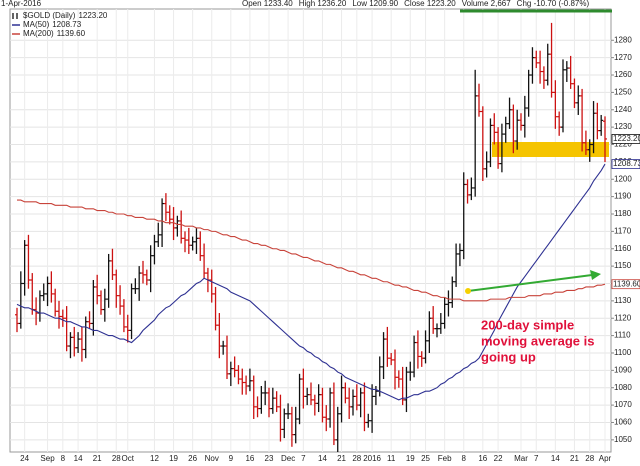 Image resolution: width=640 pixels, height=466 pixels. What do you see at coordinates (267, 4) in the screenshot?
I see `quote-field: Open 1233.40` at bounding box center [267, 4].